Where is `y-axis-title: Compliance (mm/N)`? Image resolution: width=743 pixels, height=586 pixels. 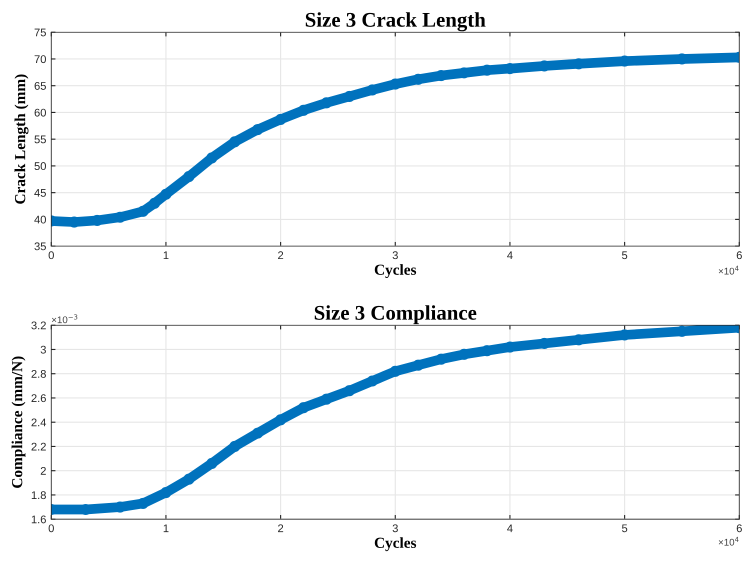 y-axis-title: Compliance (mm/N) is located at coordinates (19, 422).